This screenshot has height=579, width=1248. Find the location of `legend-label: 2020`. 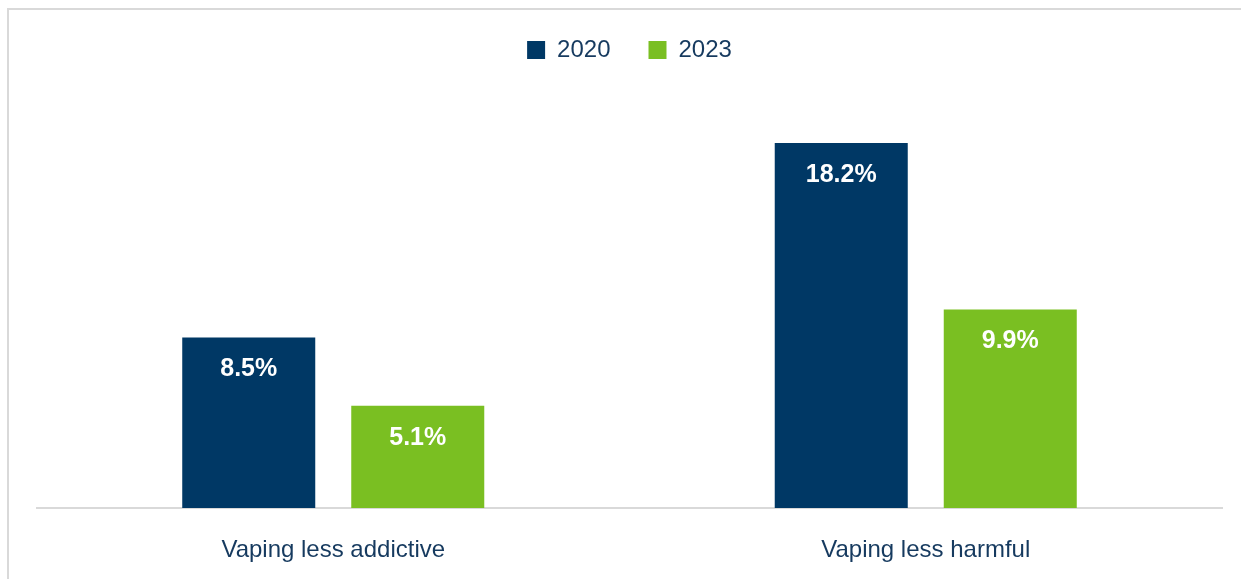

legend-label: 2020 is located at coordinates (584, 48).